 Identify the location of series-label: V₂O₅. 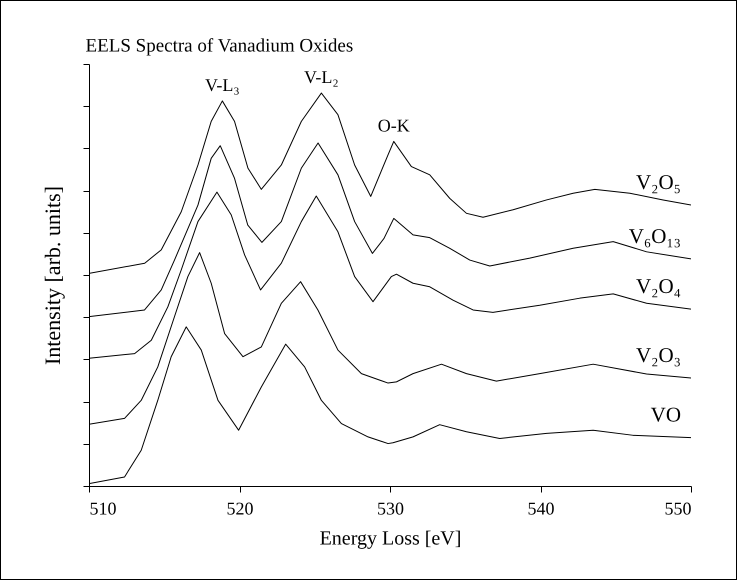
(658, 182).